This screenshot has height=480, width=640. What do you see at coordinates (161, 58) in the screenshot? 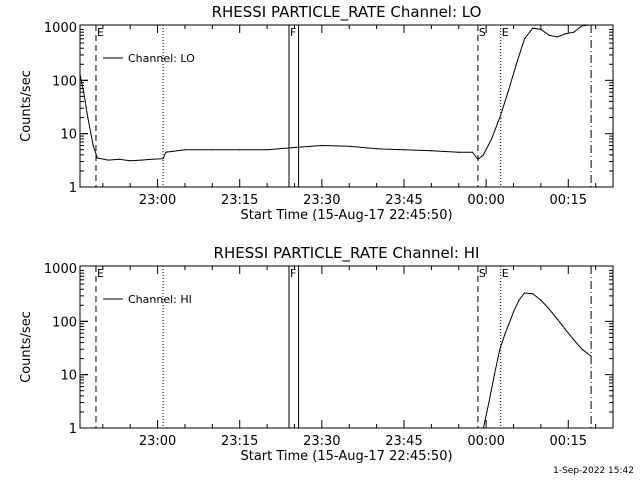
I see `legend-label: Channel: LO` at bounding box center [161, 58].